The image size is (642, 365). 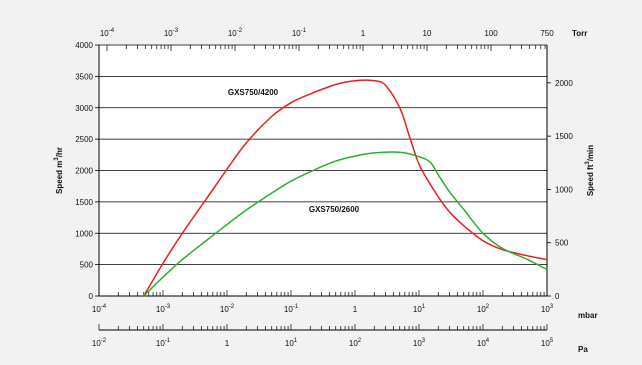 I want to click on y-left-tick-label: 0, so click(x=91, y=296).